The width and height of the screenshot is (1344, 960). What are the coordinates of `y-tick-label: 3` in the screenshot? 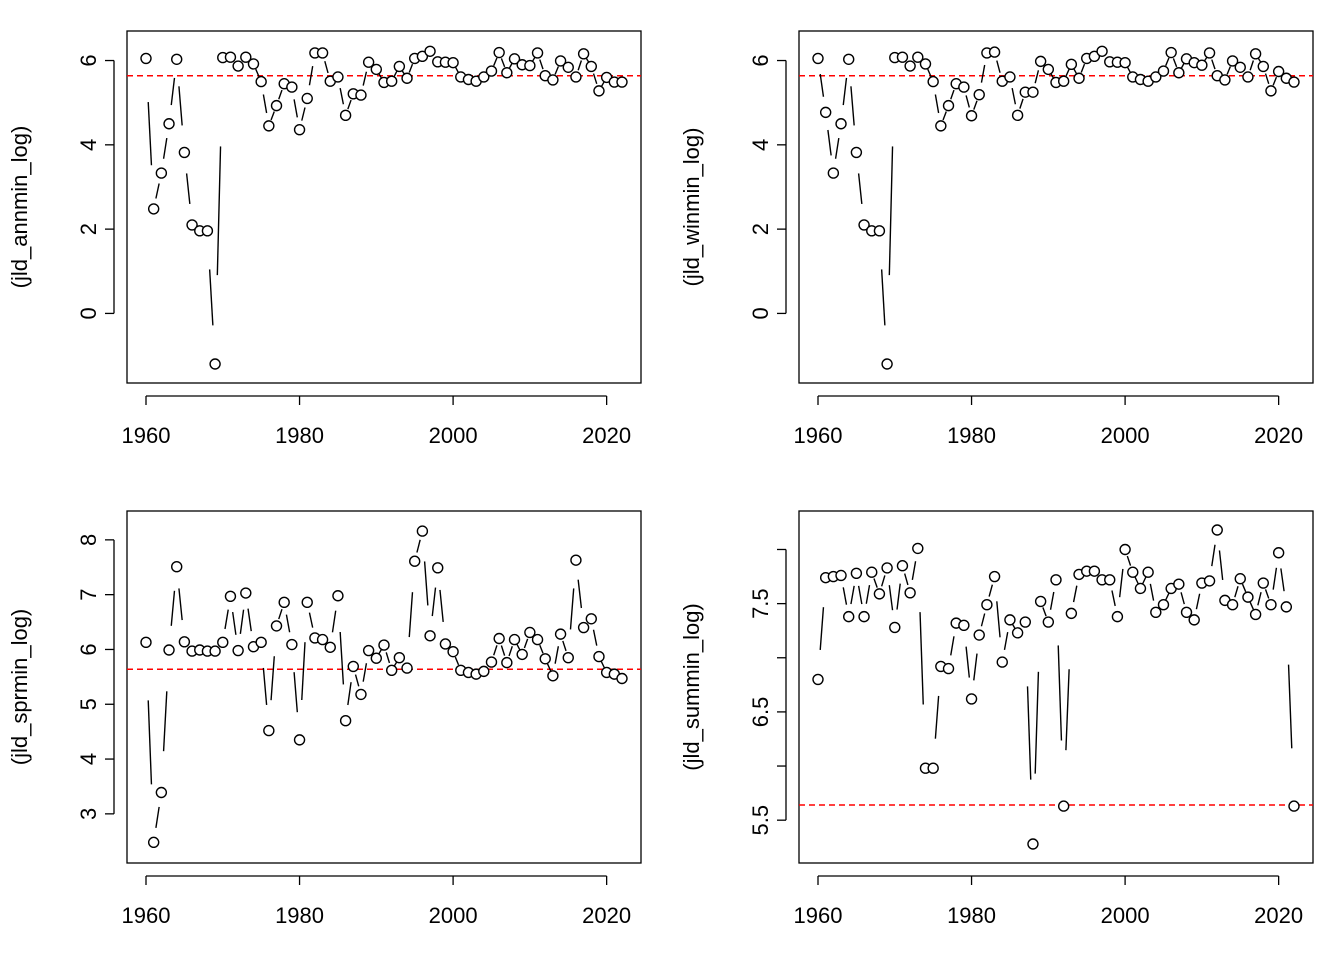 It's located at (88, 814).